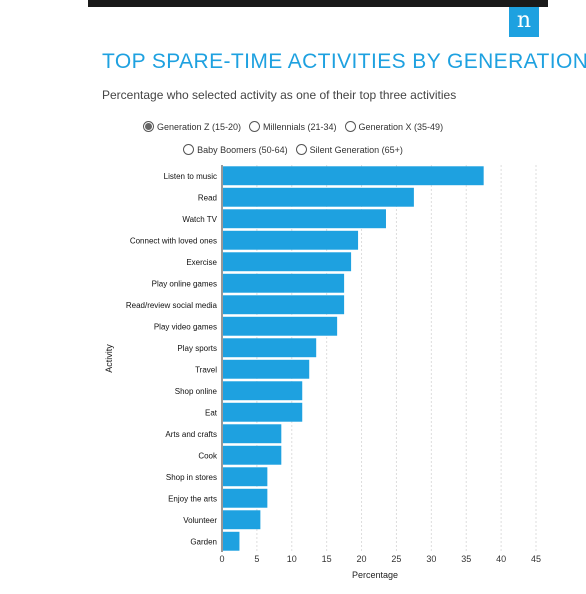  Describe the element at coordinates (206, 369) in the screenshot. I see `category-label: Travel` at that location.